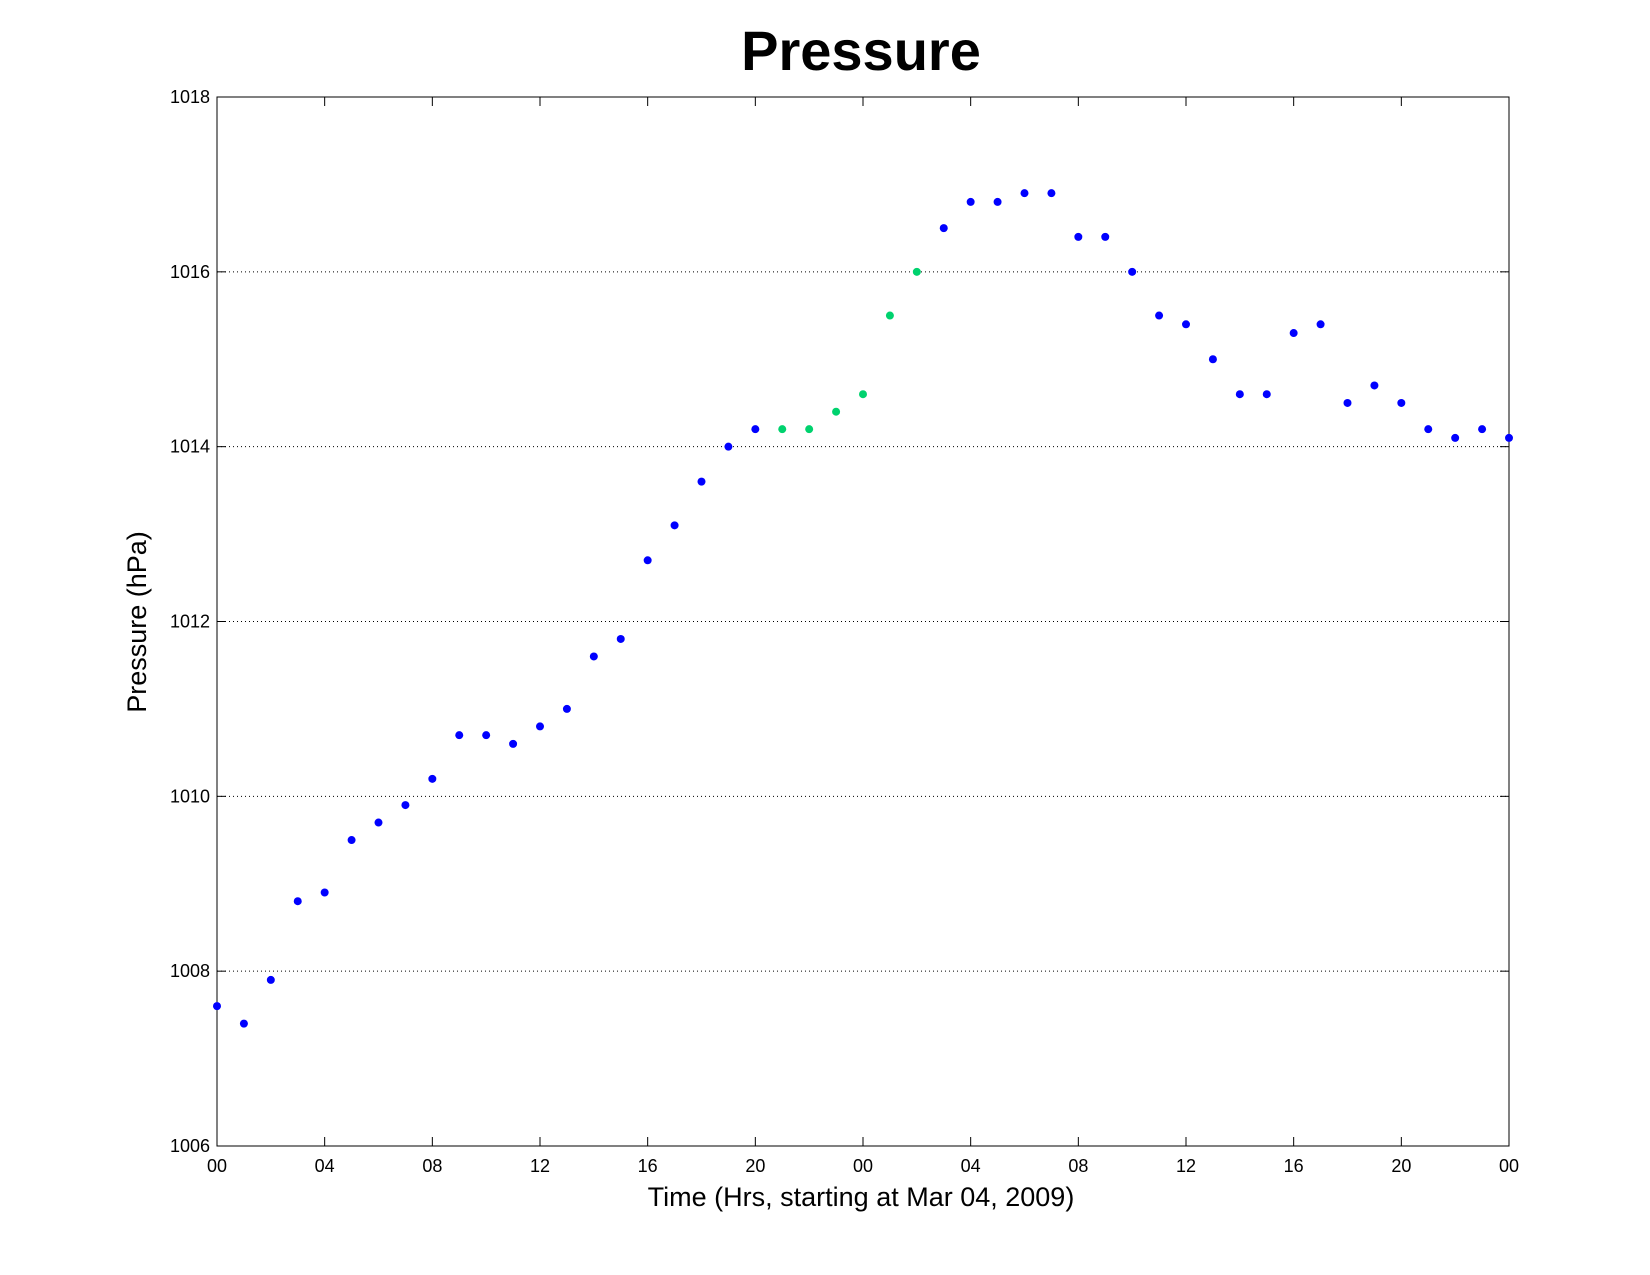 This screenshot has height=1275, width=1650. Describe the element at coordinates (190, 796) in the screenshot. I see `y-tick-label: 1010` at that location.